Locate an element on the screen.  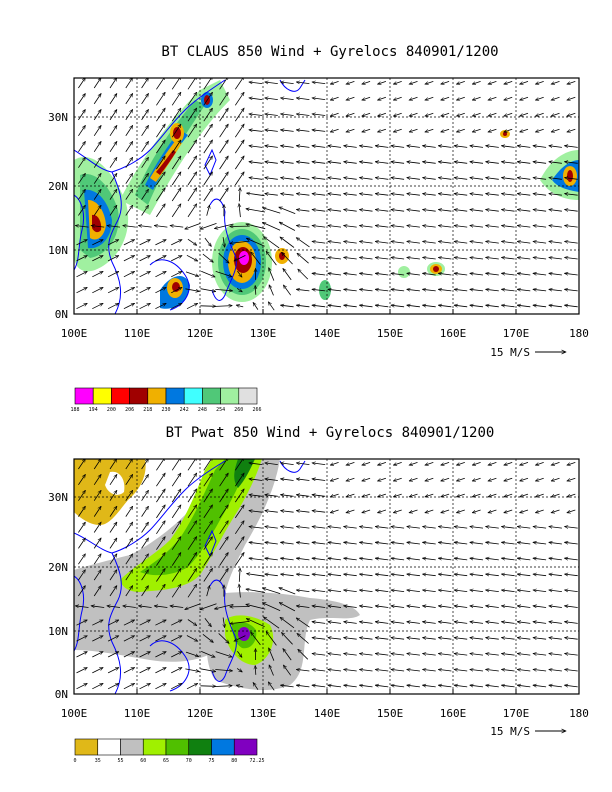
legend-swatch is located at coordinates (120, 396).